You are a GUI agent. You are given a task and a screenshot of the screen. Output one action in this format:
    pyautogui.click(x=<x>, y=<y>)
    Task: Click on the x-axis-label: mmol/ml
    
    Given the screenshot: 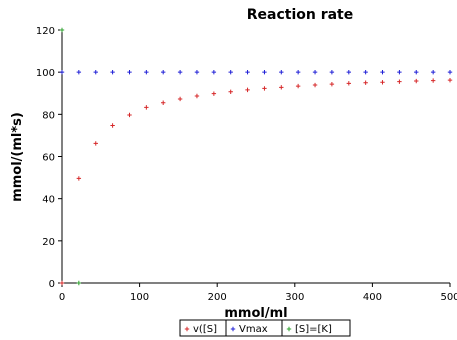 What is the action you would take?
    pyautogui.click(x=255, y=313)
    